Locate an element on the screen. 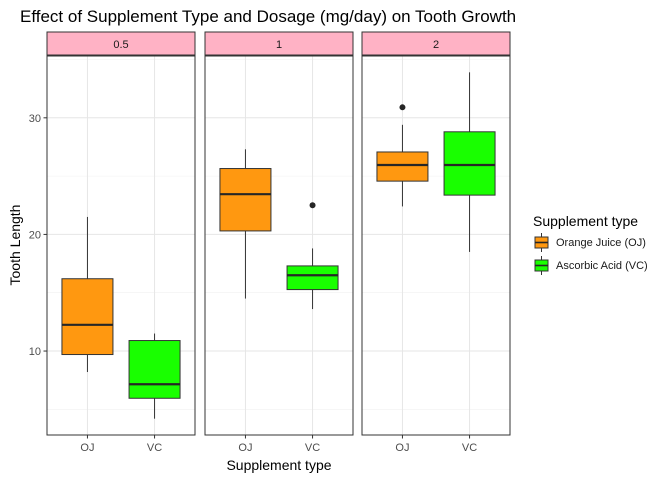 The height and width of the screenshot is (480, 672). facet-strip-label: 1 is located at coordinates (279, 45).